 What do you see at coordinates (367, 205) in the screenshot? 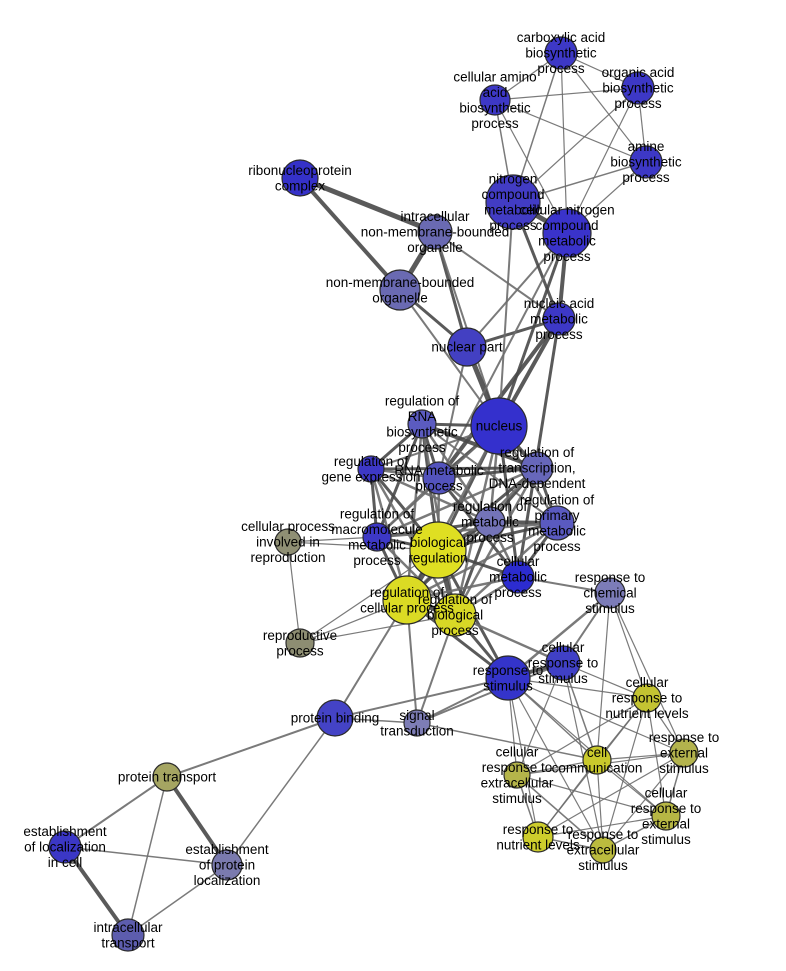
I see `edge-rc-inmo` at bounding box center [367, 205].